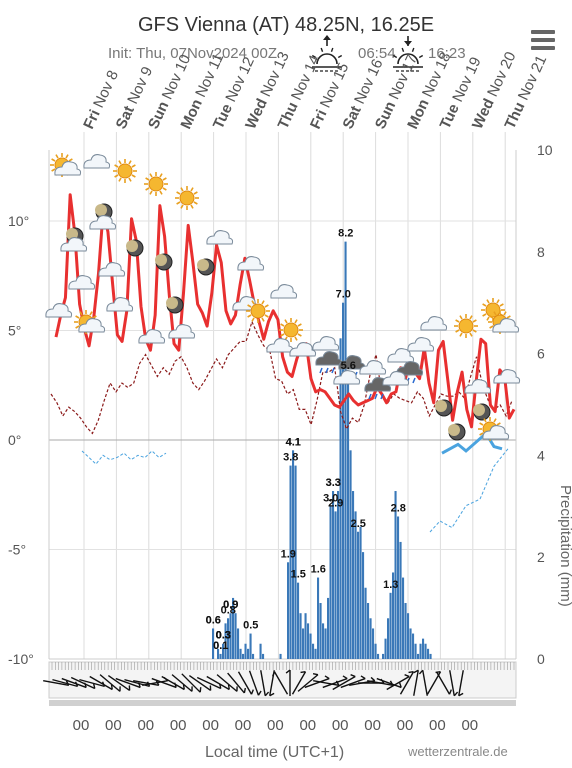  Describe the element at coordinates (469, 490) in the screenshot. I see `dewpoint-tail-line` at that location.